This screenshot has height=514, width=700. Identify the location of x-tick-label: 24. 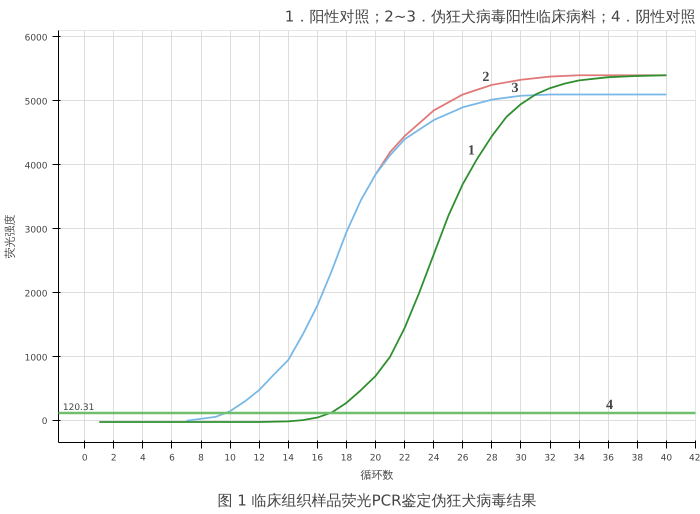
(434, 459).